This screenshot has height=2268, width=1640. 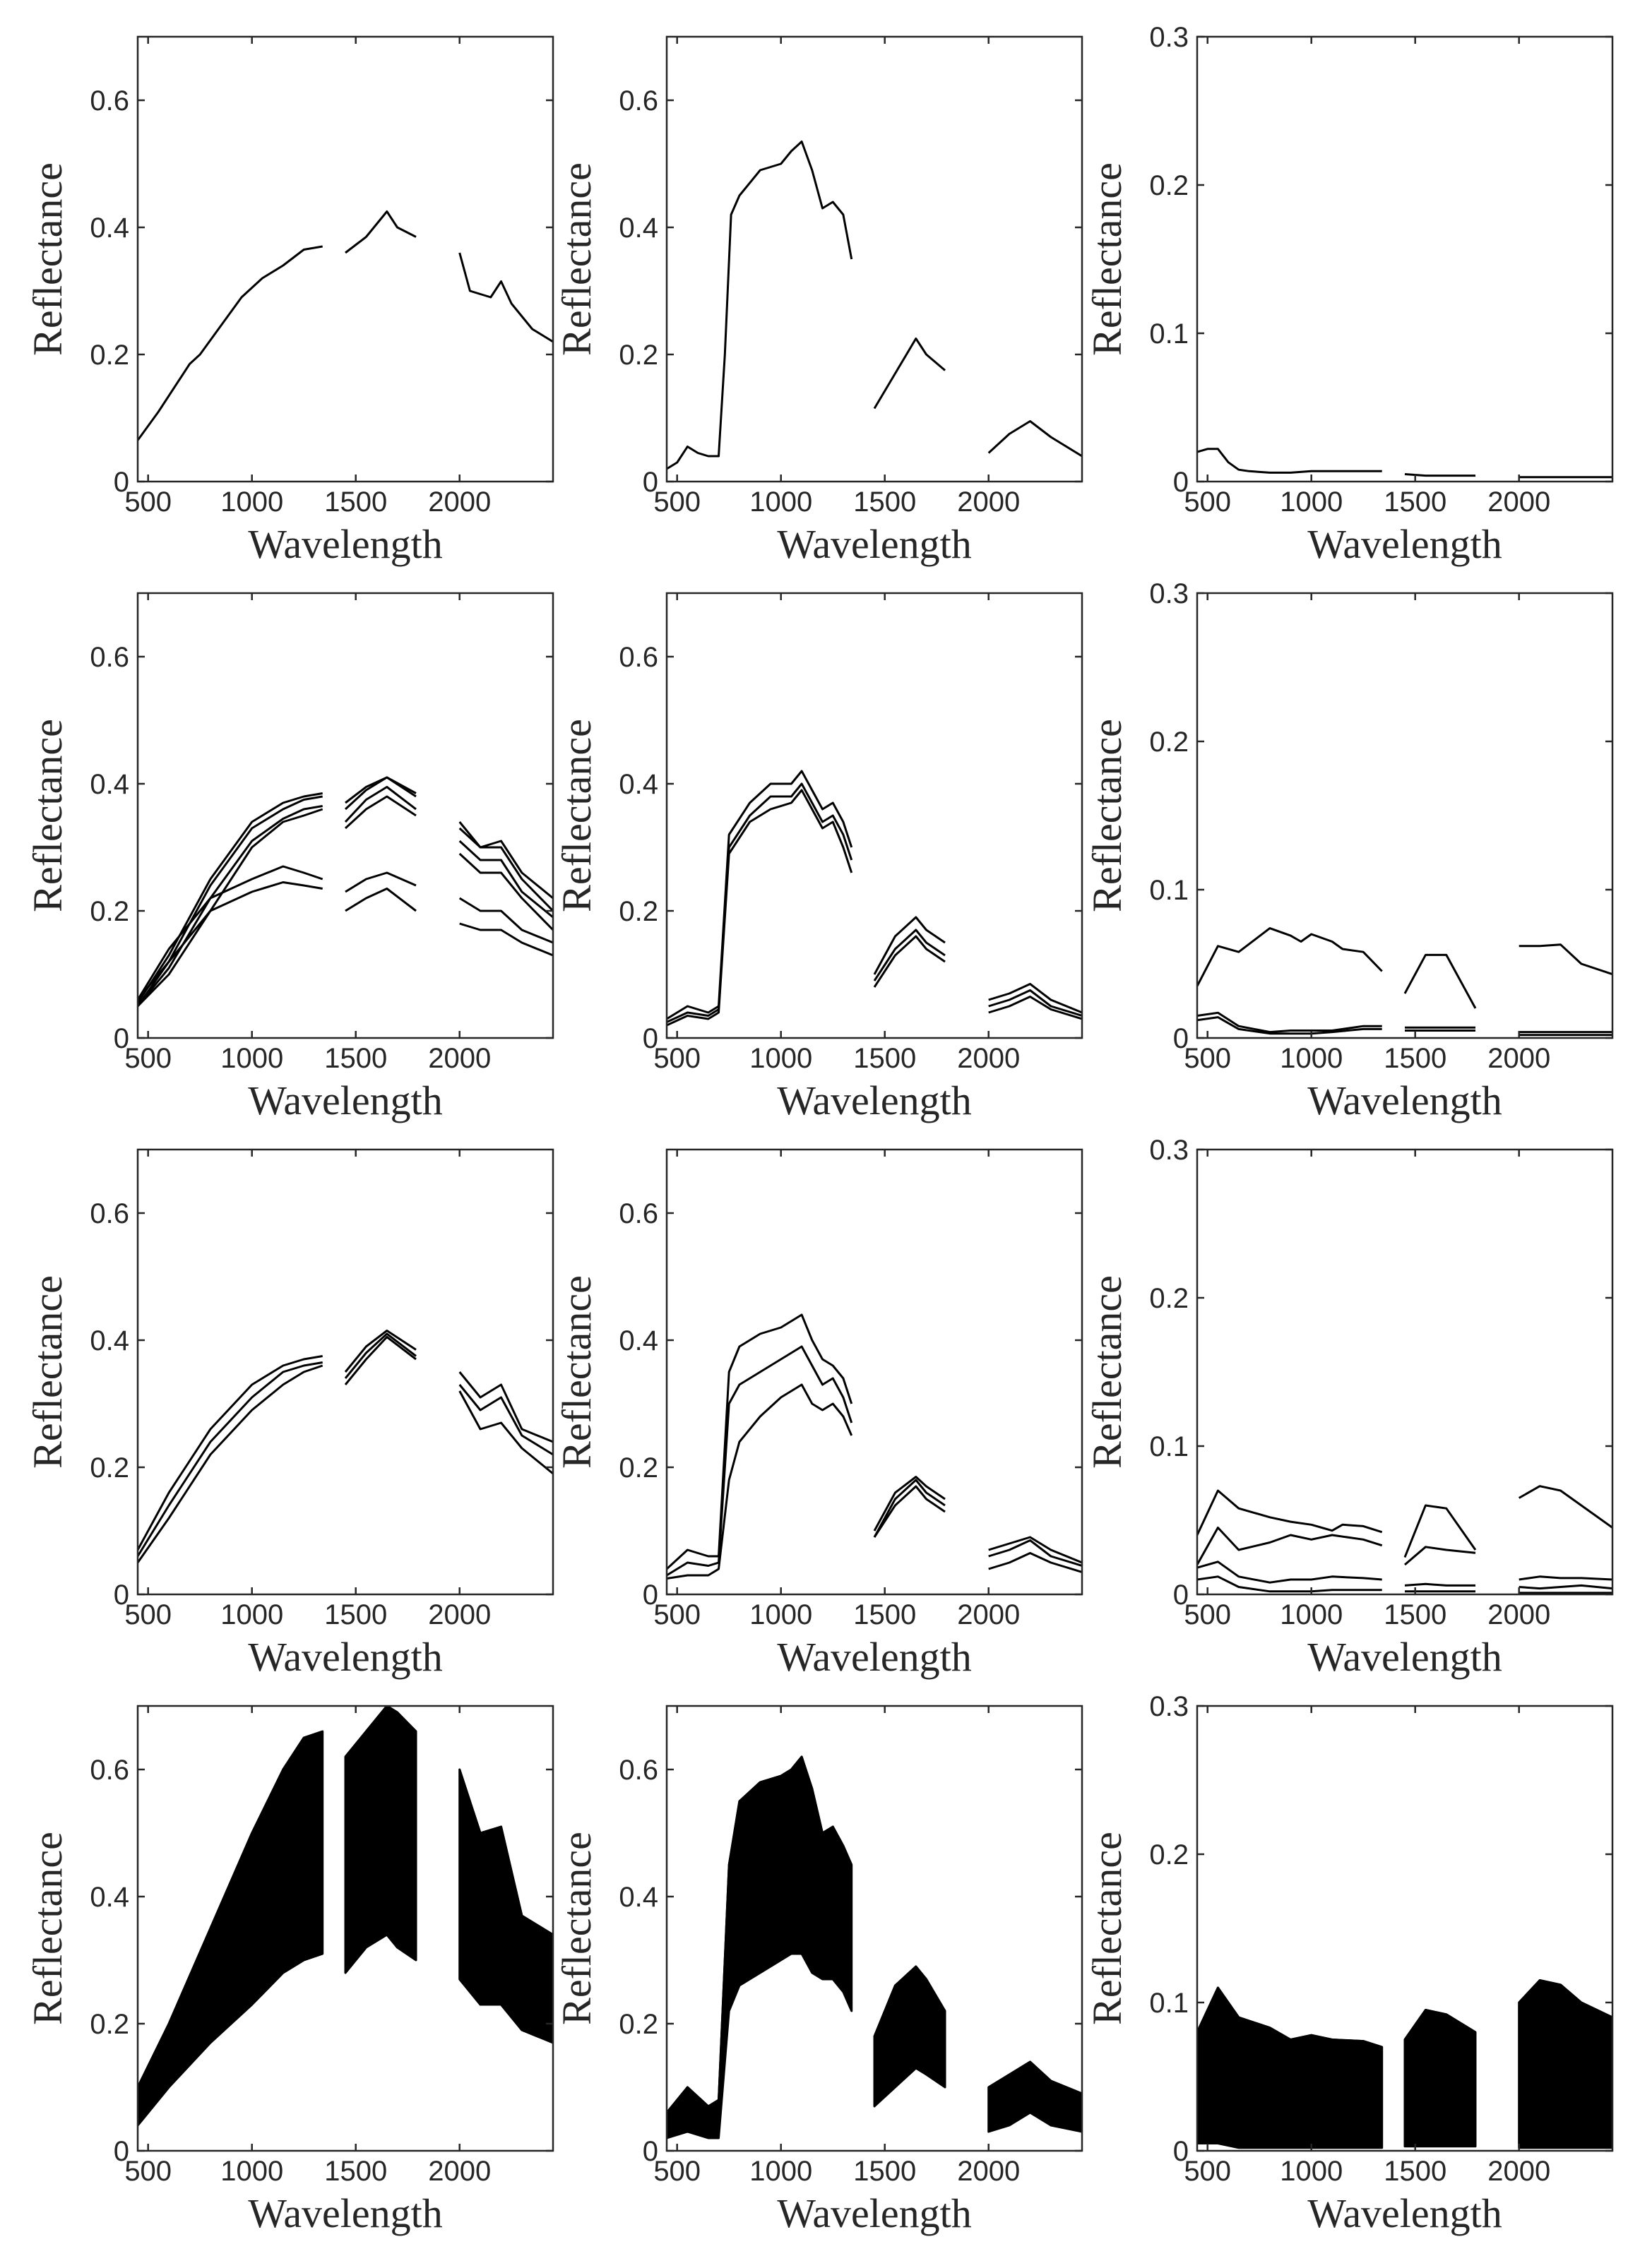 I want to click on series-r2c1-s6, so click(x=345, y=944).